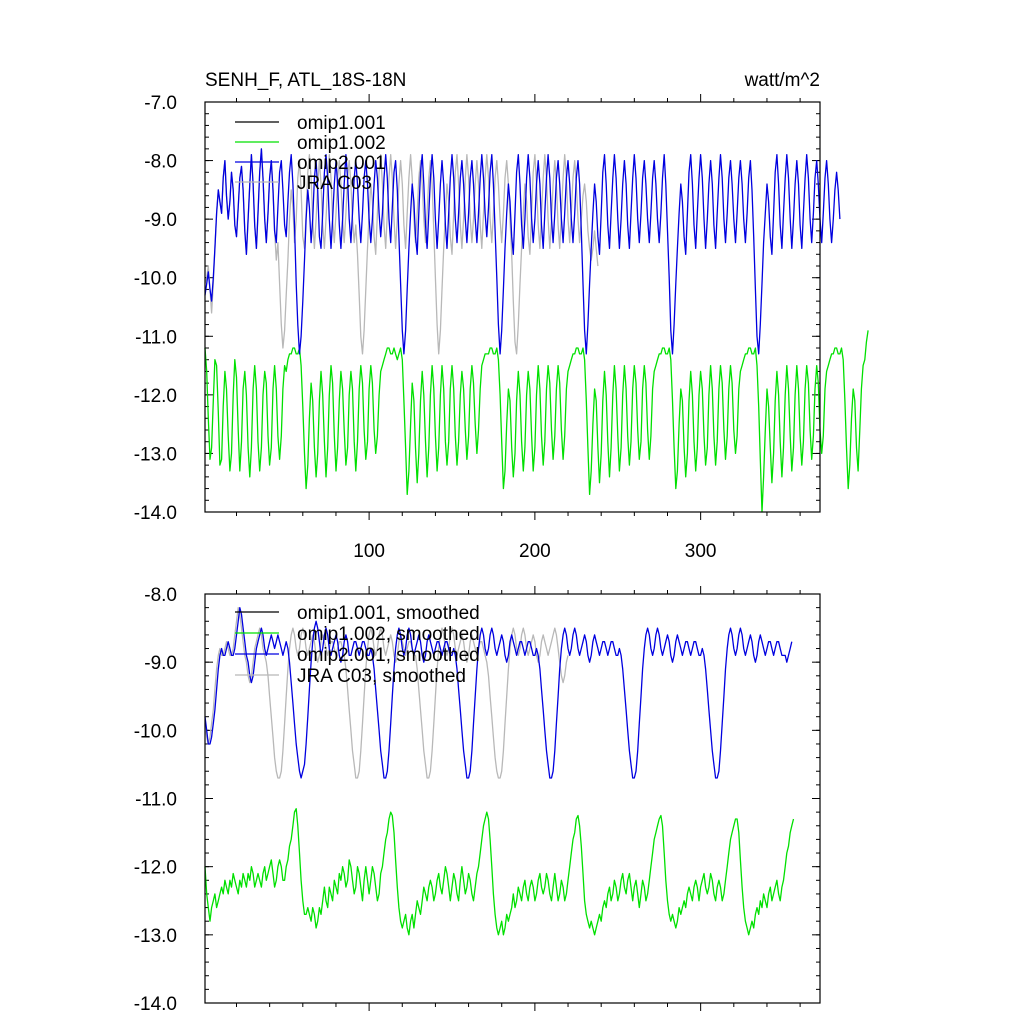 This screenshot has width=1024, height=1024. Describe the element at coordinates (341, 163) in the screenshot. I see `legend-label: omip2.001` at that location.